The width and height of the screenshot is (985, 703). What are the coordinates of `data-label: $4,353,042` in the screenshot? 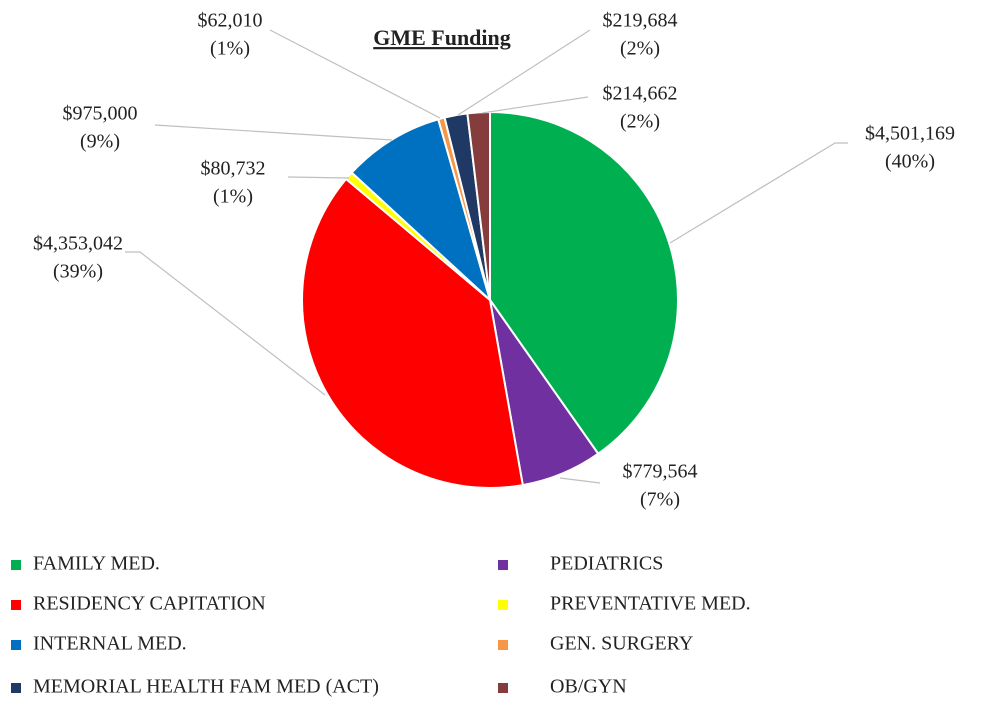 It's located at (78, 244).